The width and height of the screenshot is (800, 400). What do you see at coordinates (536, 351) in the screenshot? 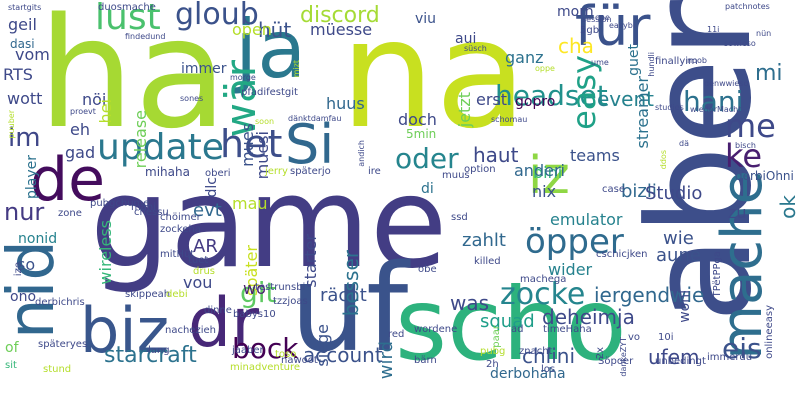
I see `word-153: znacht` at bounding box center [536, 351].